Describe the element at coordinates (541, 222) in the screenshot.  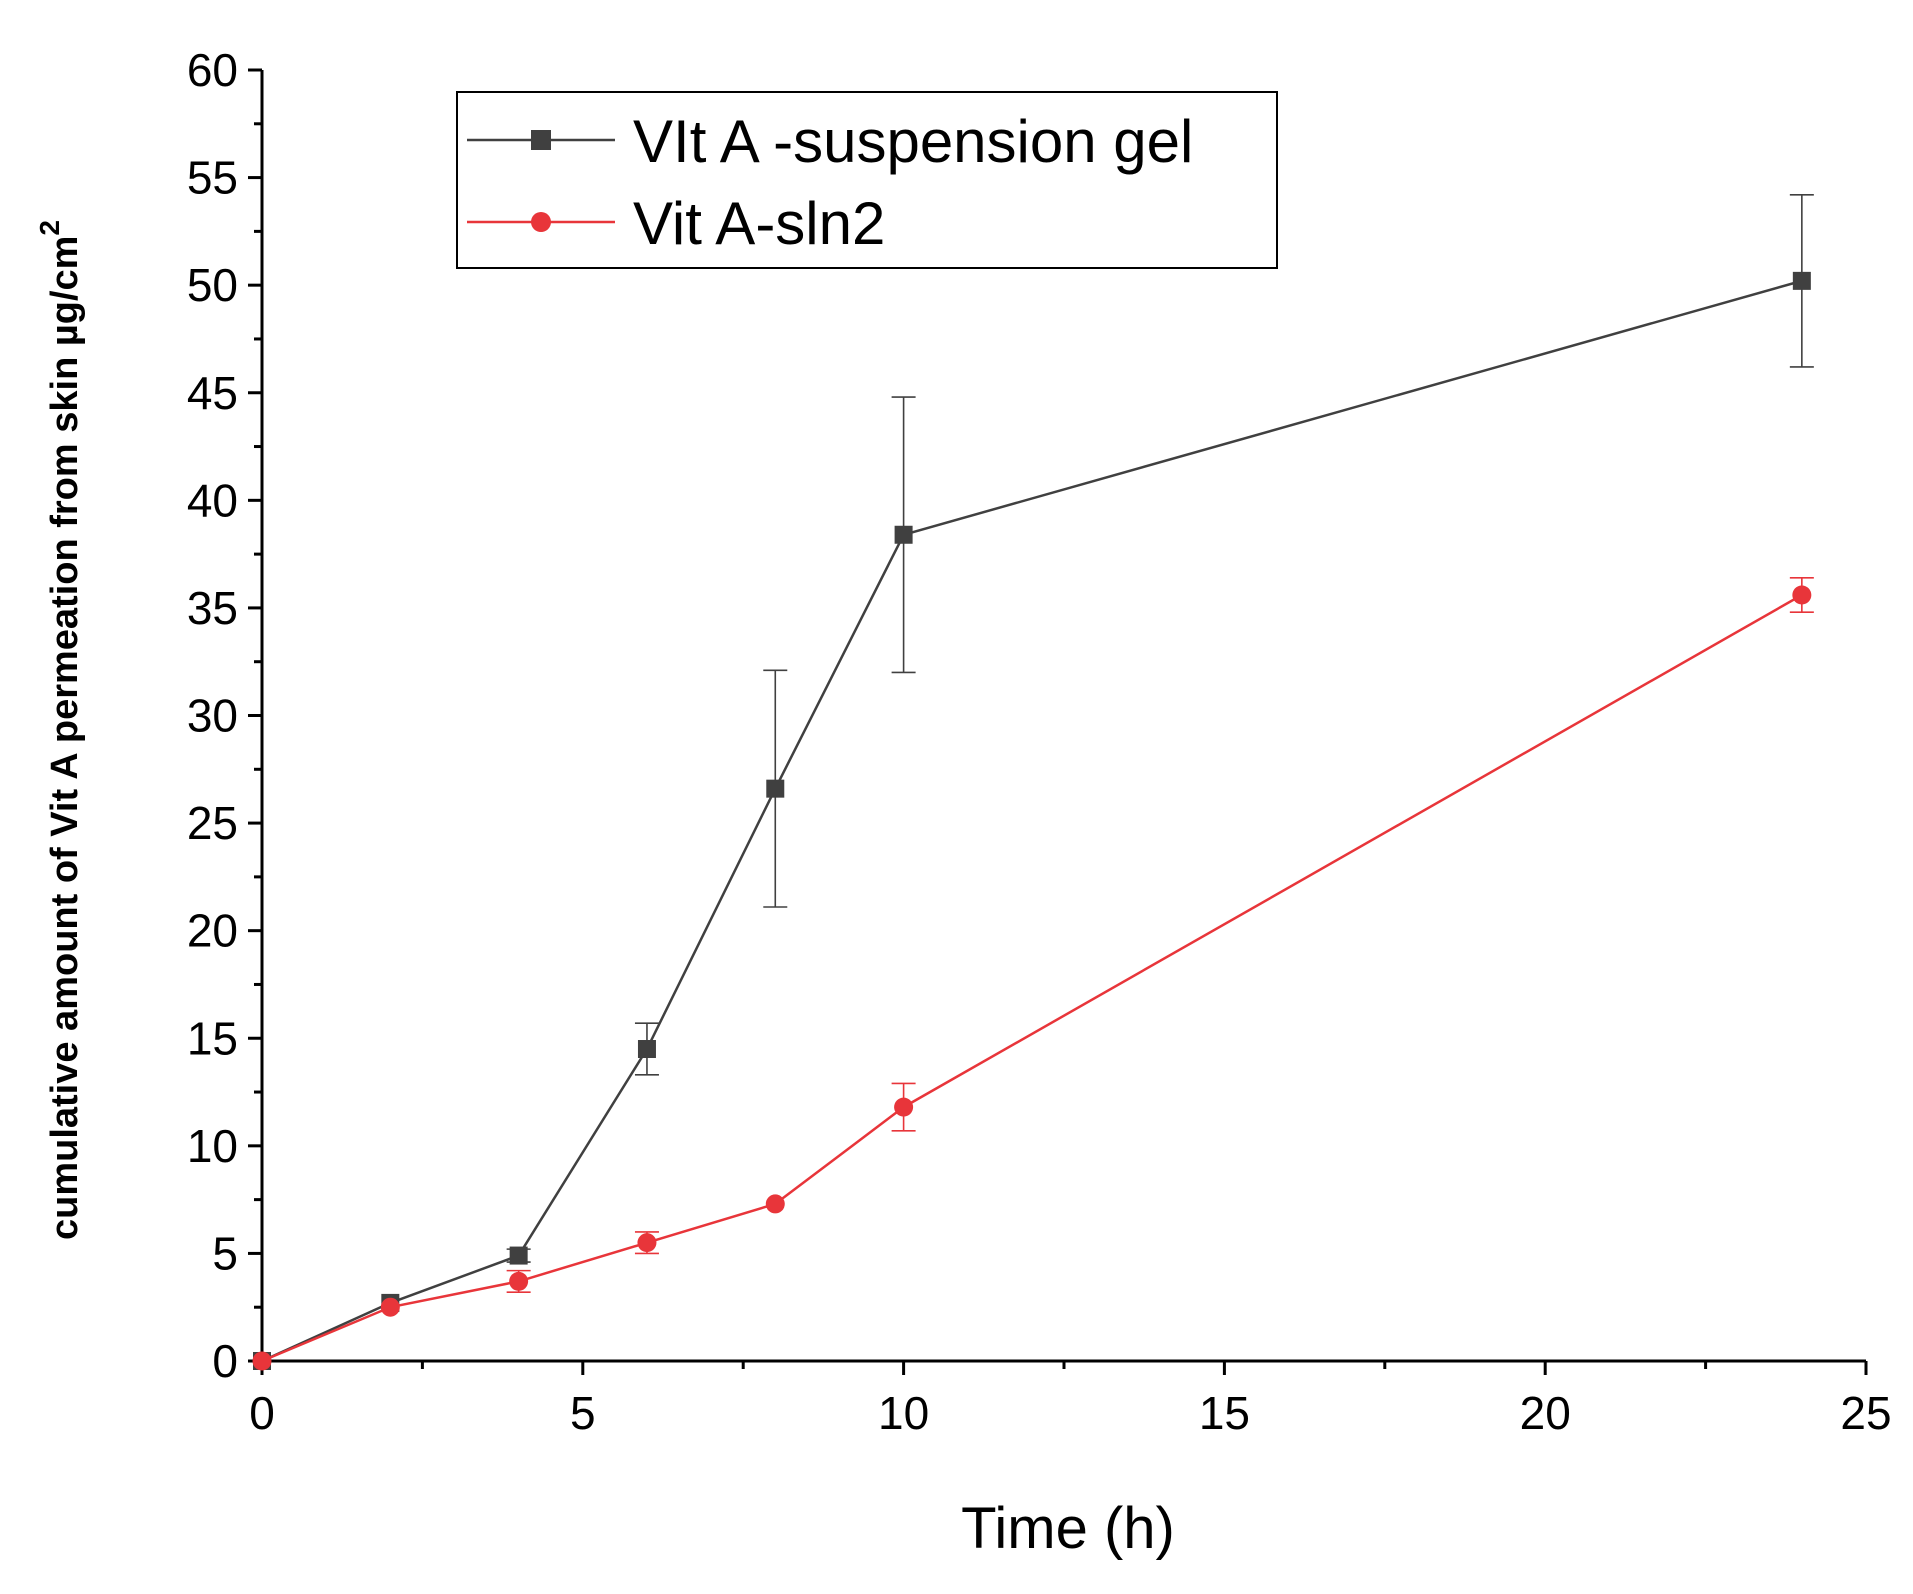
I see `legend-marker-sln2` at that location.